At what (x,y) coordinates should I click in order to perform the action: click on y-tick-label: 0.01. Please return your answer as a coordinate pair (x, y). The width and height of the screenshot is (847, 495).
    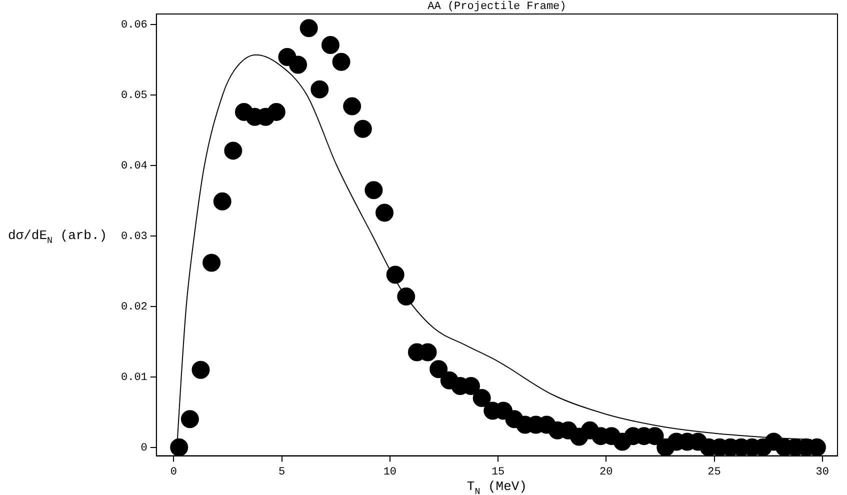
    Looking at the image, I should click on (134, 378).